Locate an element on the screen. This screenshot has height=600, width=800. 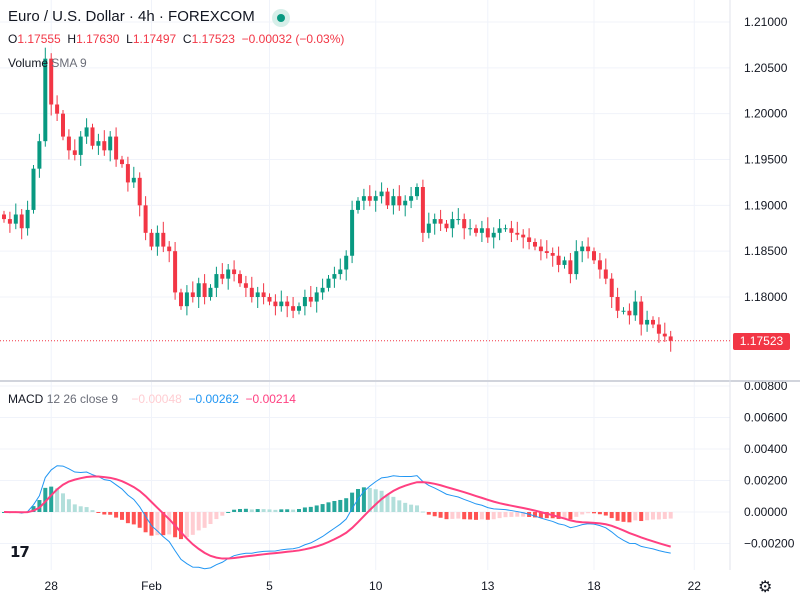
time-axis-label: 10 is located at coordinates (376, 586).